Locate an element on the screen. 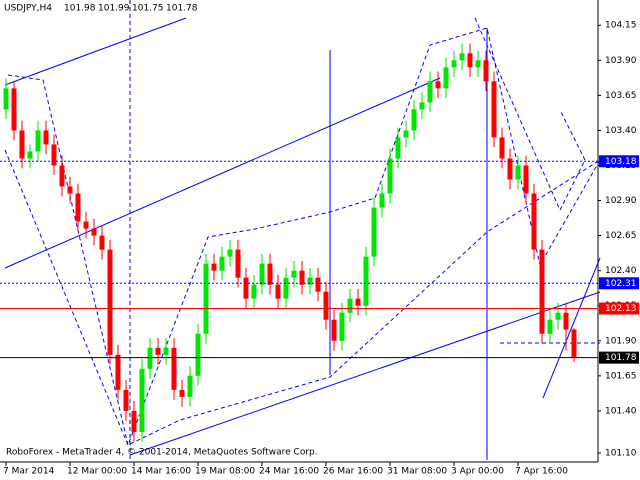  y-tick-label: 102.90 is located at coordinates (621, 201).